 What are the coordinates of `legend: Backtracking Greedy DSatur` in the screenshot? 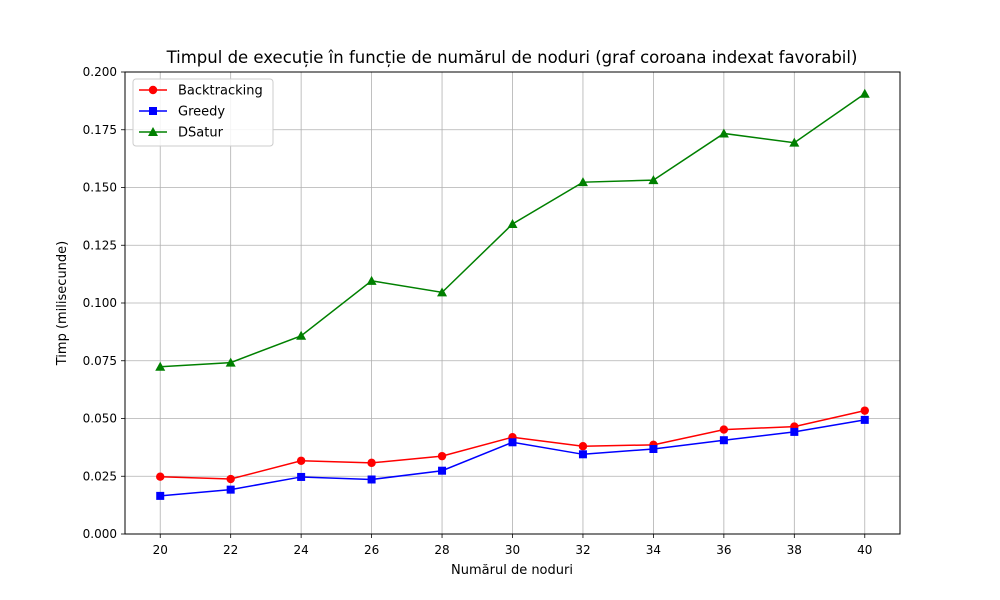 It's located at (203, 112).